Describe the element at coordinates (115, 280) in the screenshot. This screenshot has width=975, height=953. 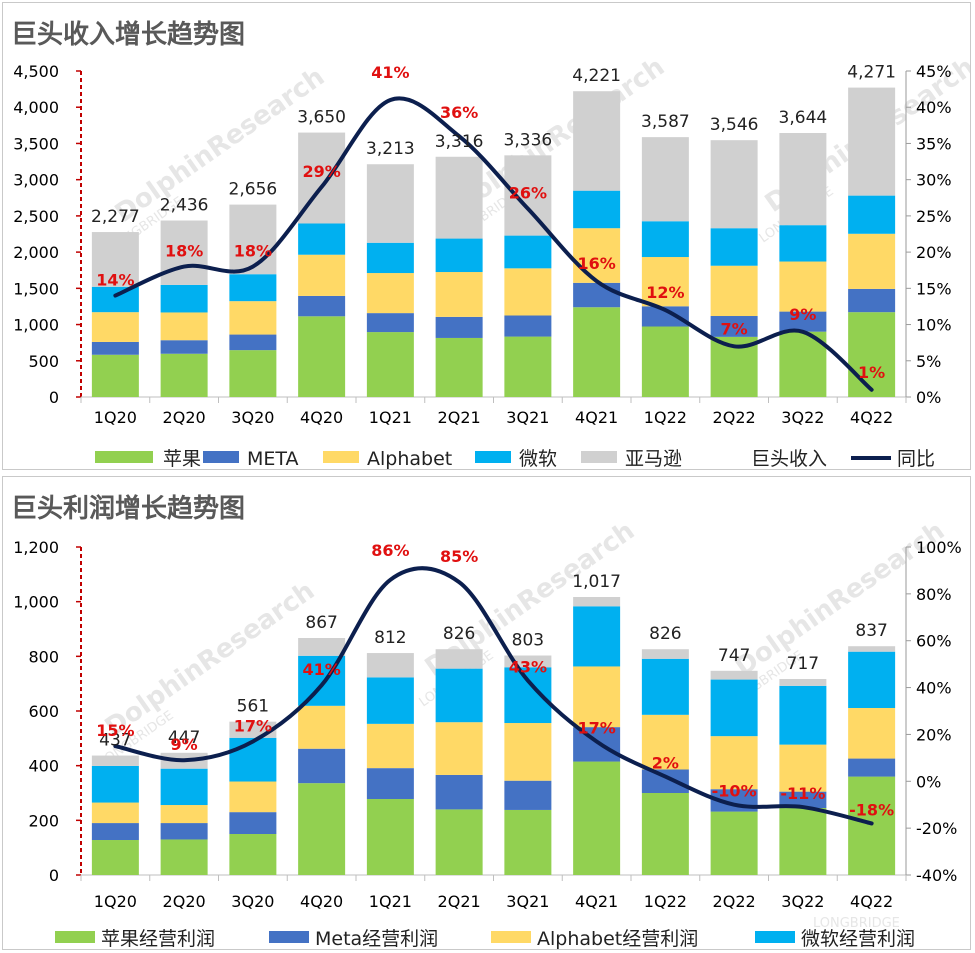
I see `yoy-pct-label: 14%` at that location.